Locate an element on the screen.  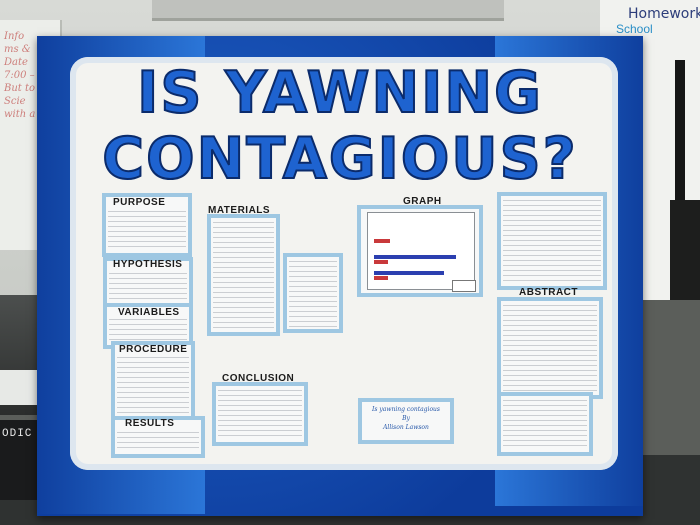
results-label: RESULTS is located at coordinates (150, 423).